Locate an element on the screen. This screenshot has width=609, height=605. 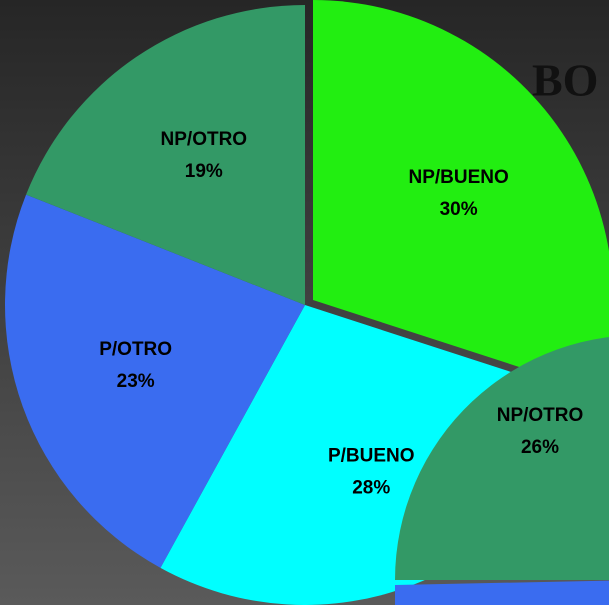
partial-slice is located at coordinates (502, 592).